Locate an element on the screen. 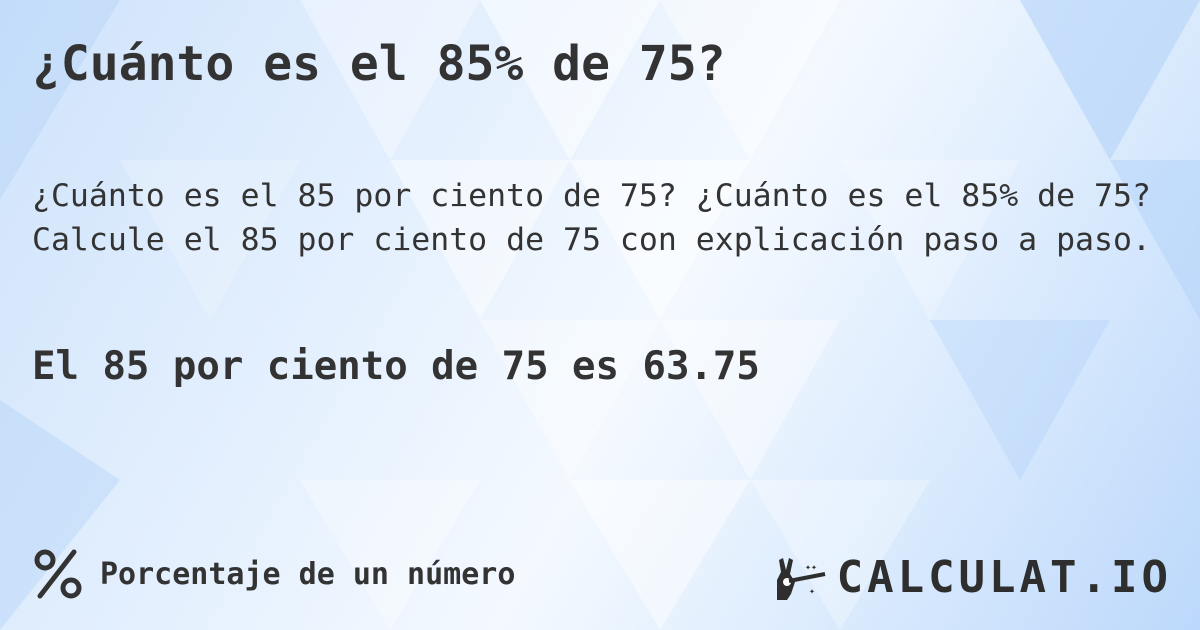 This screenshot has height=630, width=1200. page-title: ¿Cuánto es el 85% de 75? is located at coordinates (379, 64).